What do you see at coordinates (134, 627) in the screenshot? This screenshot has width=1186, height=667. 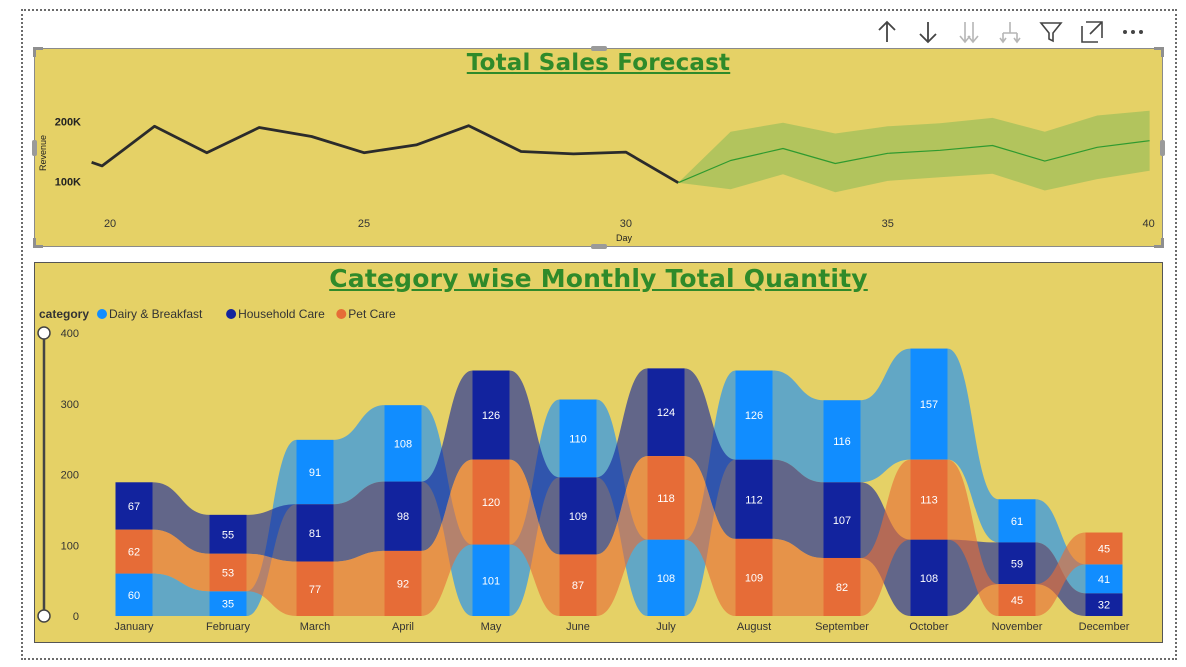 I see `x-tick-label: January` at bounding box center [134, 627].